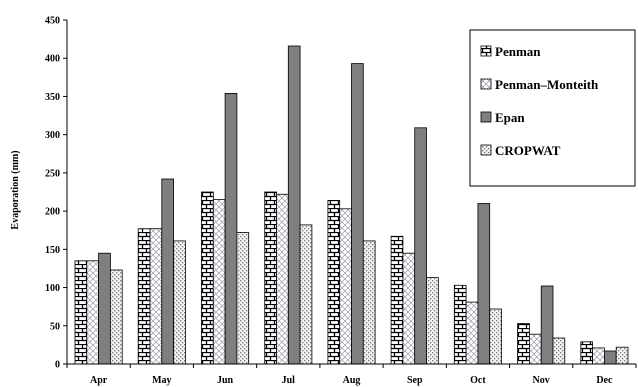  I want to click on legend-label: Epan, so click(510, 117).